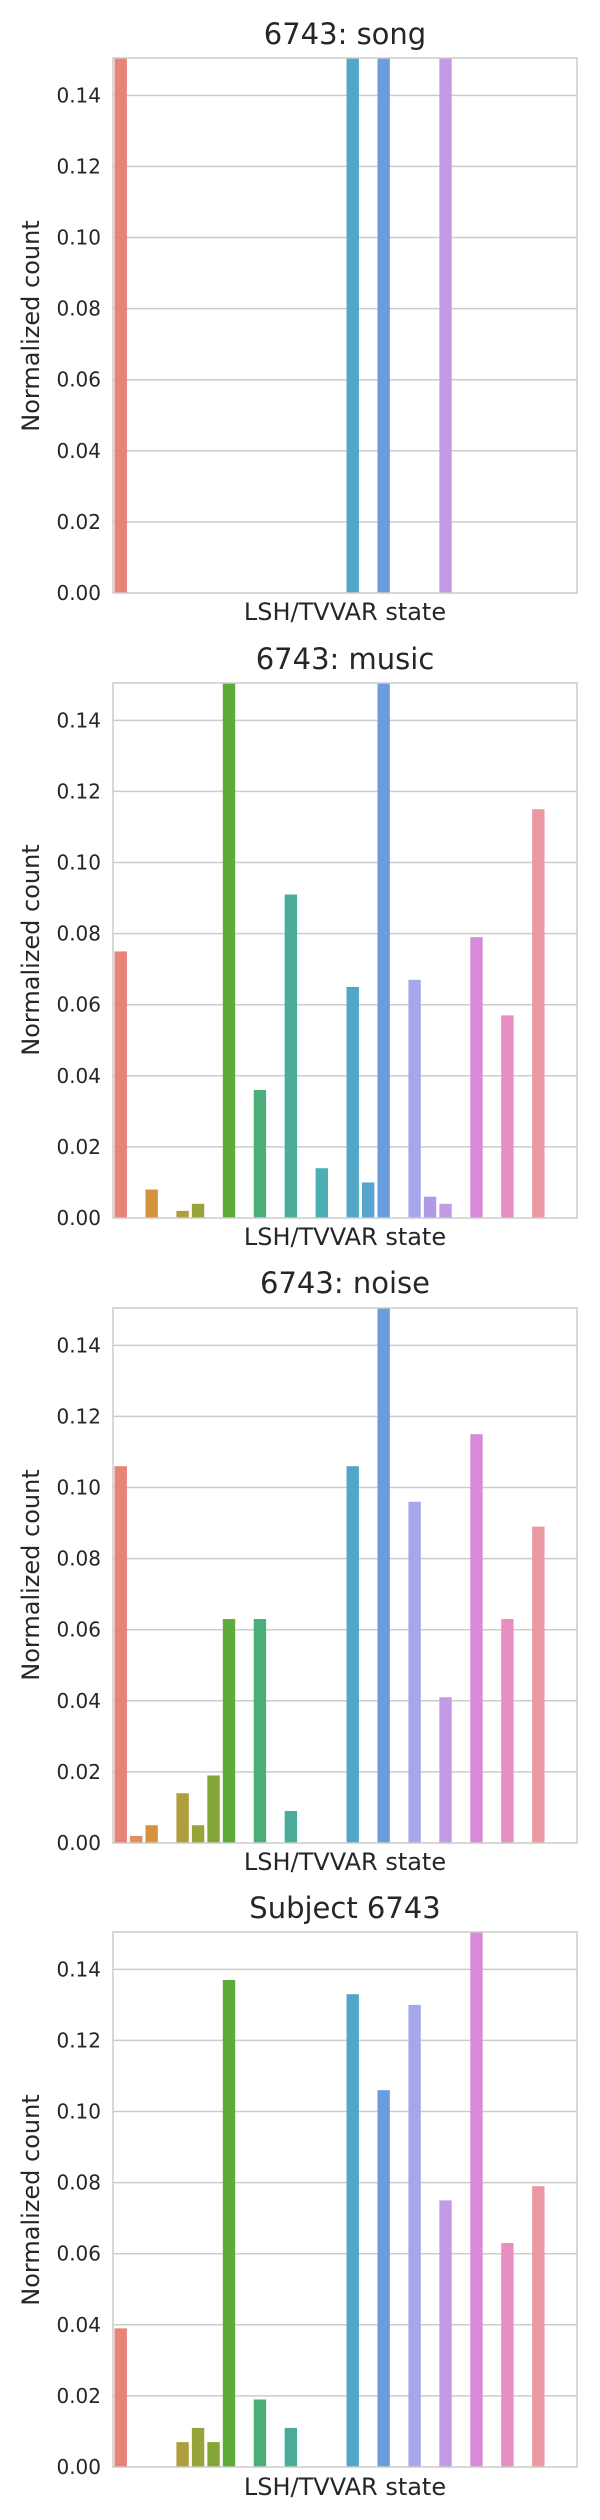  Describe the element at coordinates (345, 34) in the screenshot. I see `chart-title: 6743: song` at that location.